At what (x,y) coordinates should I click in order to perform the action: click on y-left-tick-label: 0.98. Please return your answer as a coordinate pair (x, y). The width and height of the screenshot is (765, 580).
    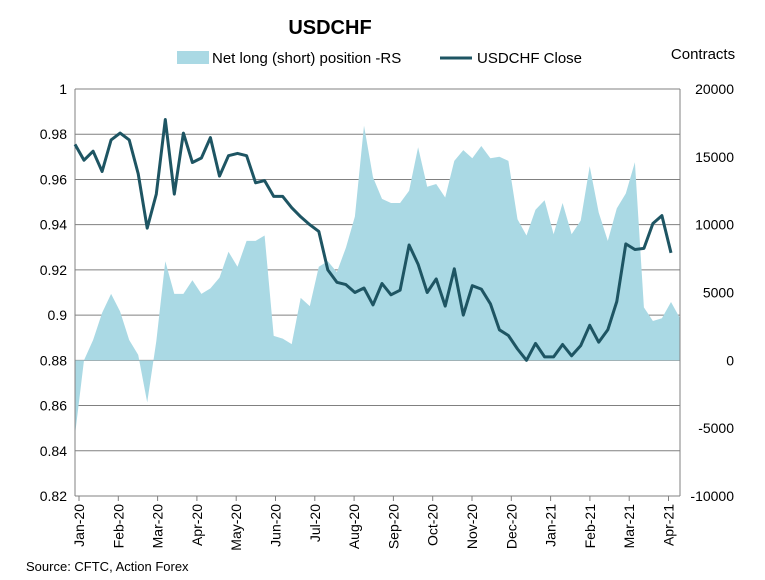
    Looking at the image, I should click on (53, 134).